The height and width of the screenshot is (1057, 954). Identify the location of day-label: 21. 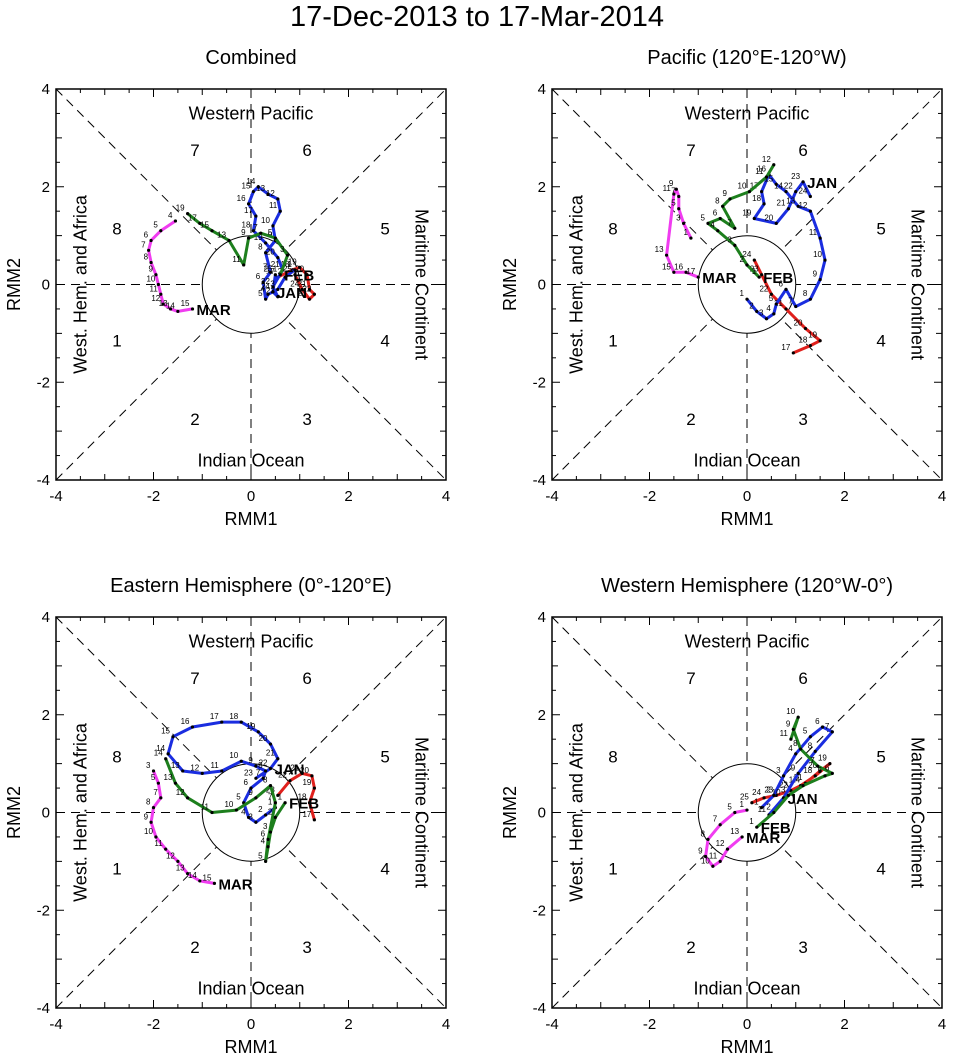
(798, 777).